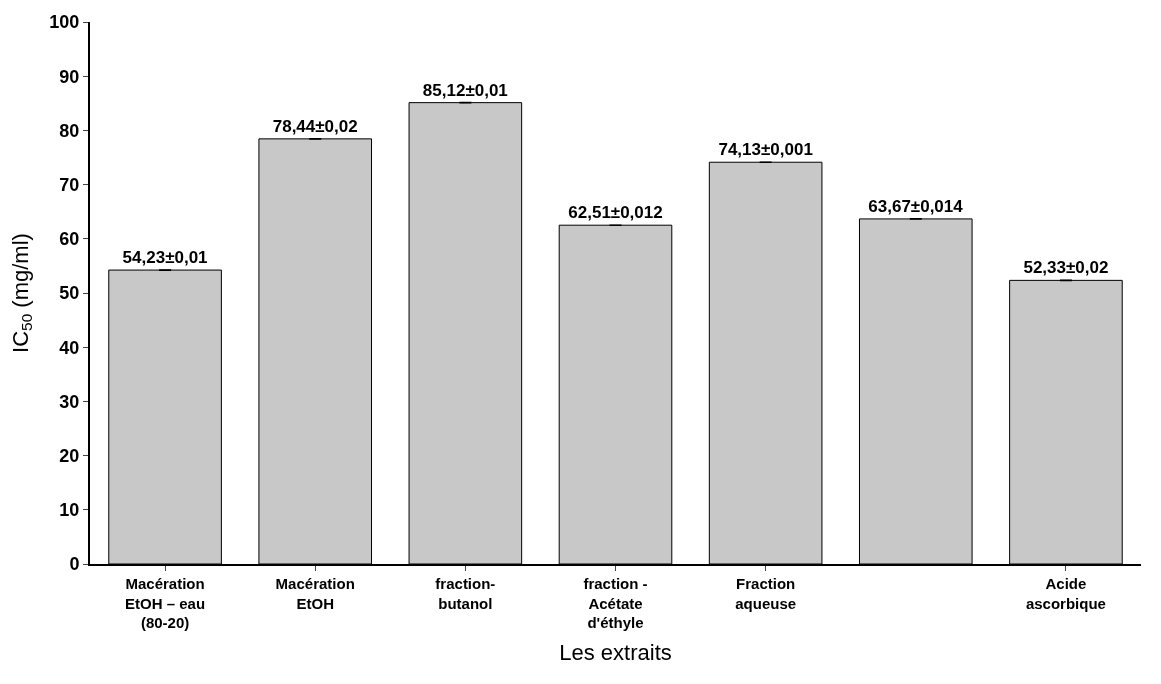 The height and width of the screenshot is (684, 1161). Describe the element at coordinates (165, 603) in the screenshot. I see `x-tick-label: Macération EtOH – eau (80-20)` at that location.